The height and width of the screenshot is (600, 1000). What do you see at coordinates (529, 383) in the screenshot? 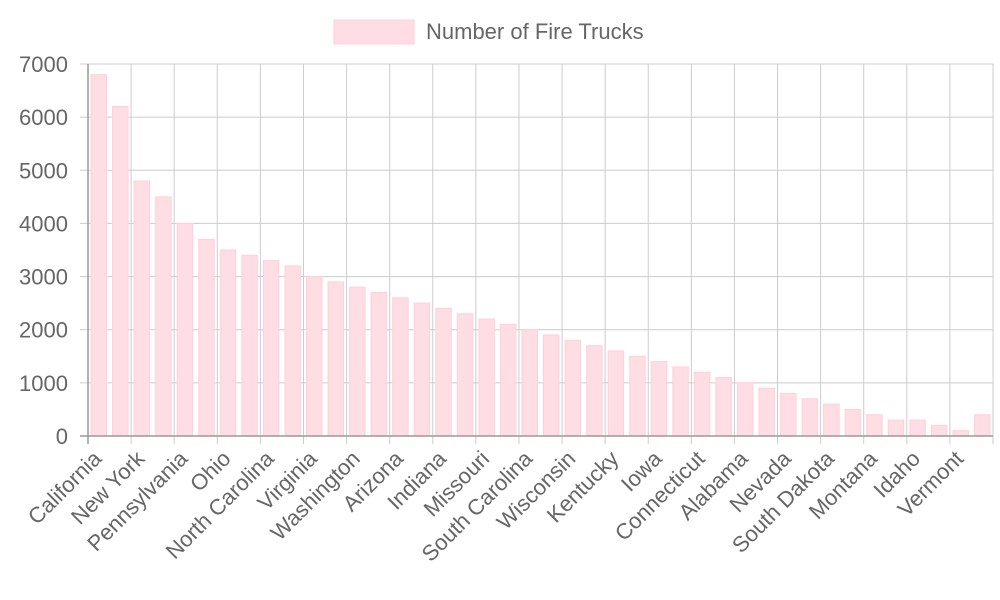
I see `bar-south-carolina` at bounding box center [529, 383].